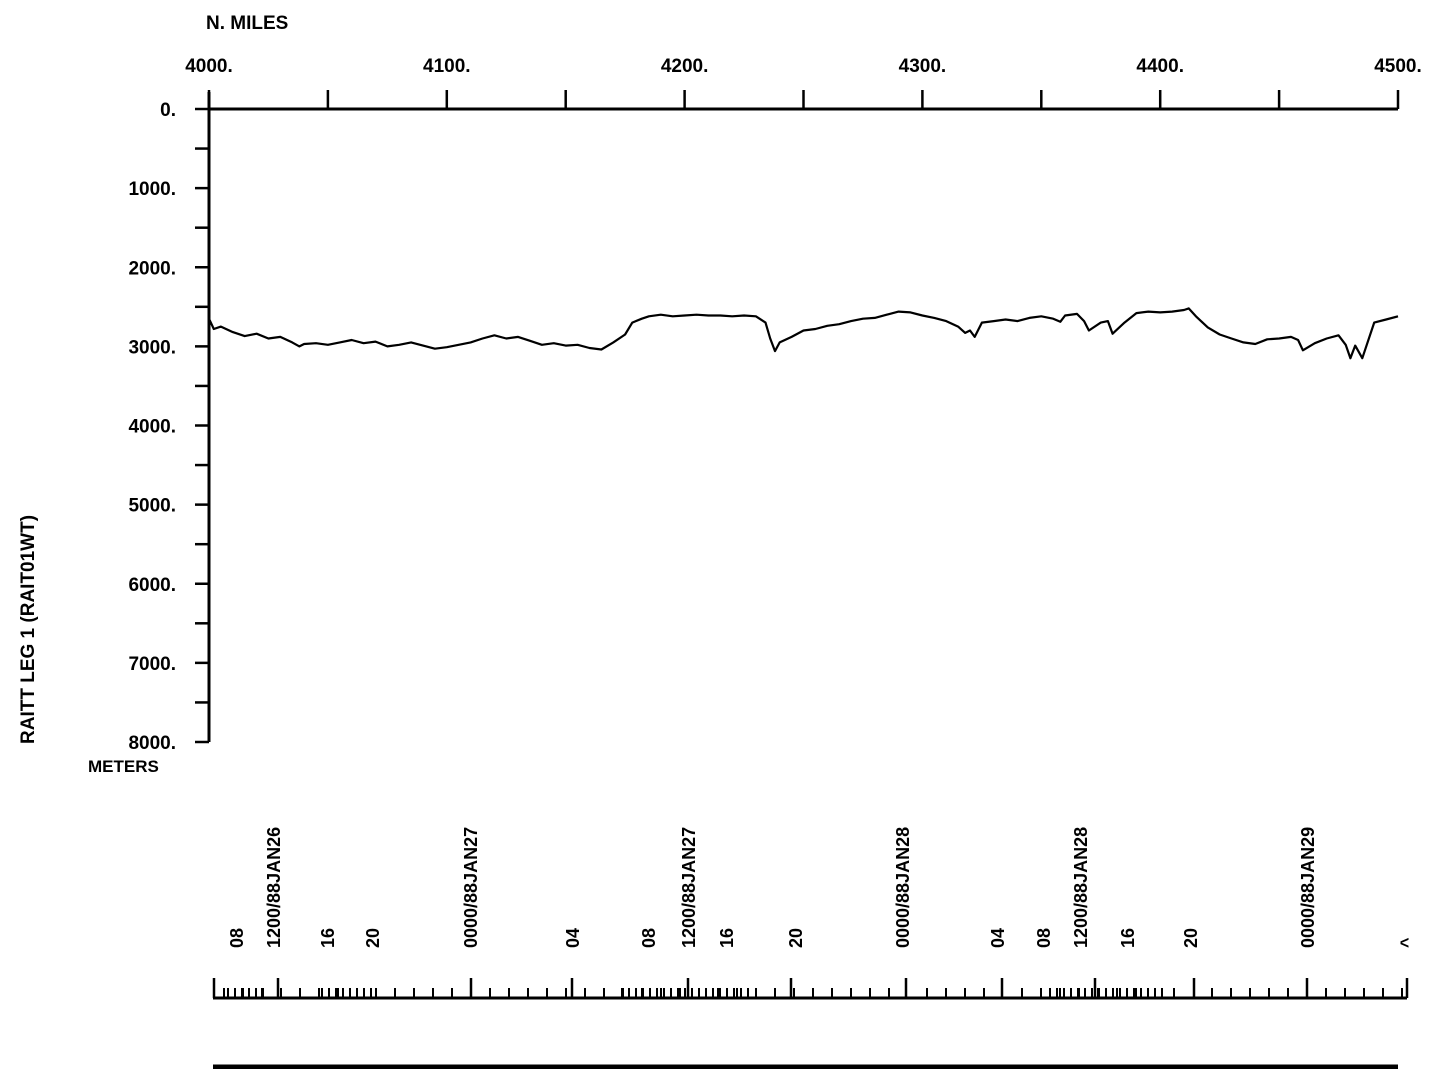  I want to click on time-label: 0000/88JAN27, so click(471, 887).